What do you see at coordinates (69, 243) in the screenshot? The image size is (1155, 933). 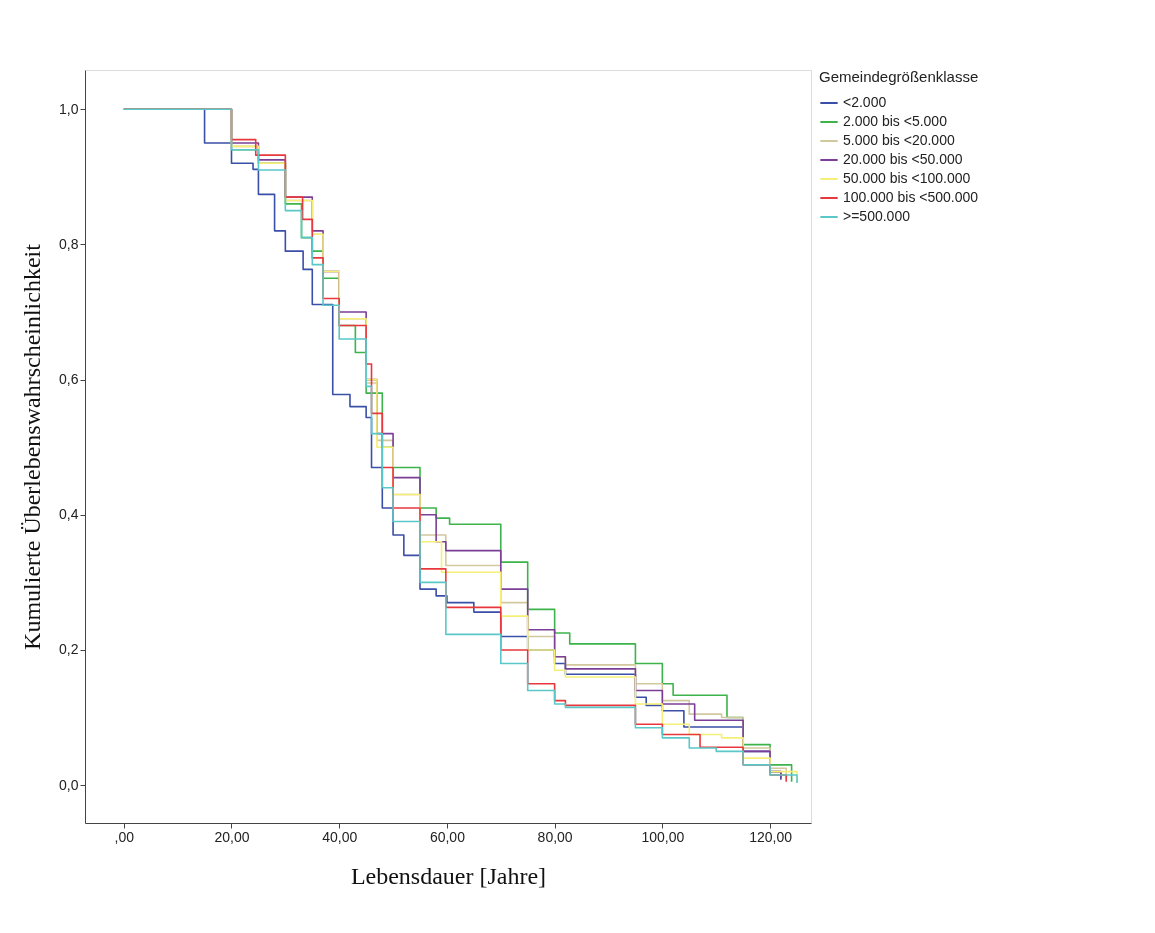 I see `y-tick-label: 0,8` at bounding box center [69, 243].